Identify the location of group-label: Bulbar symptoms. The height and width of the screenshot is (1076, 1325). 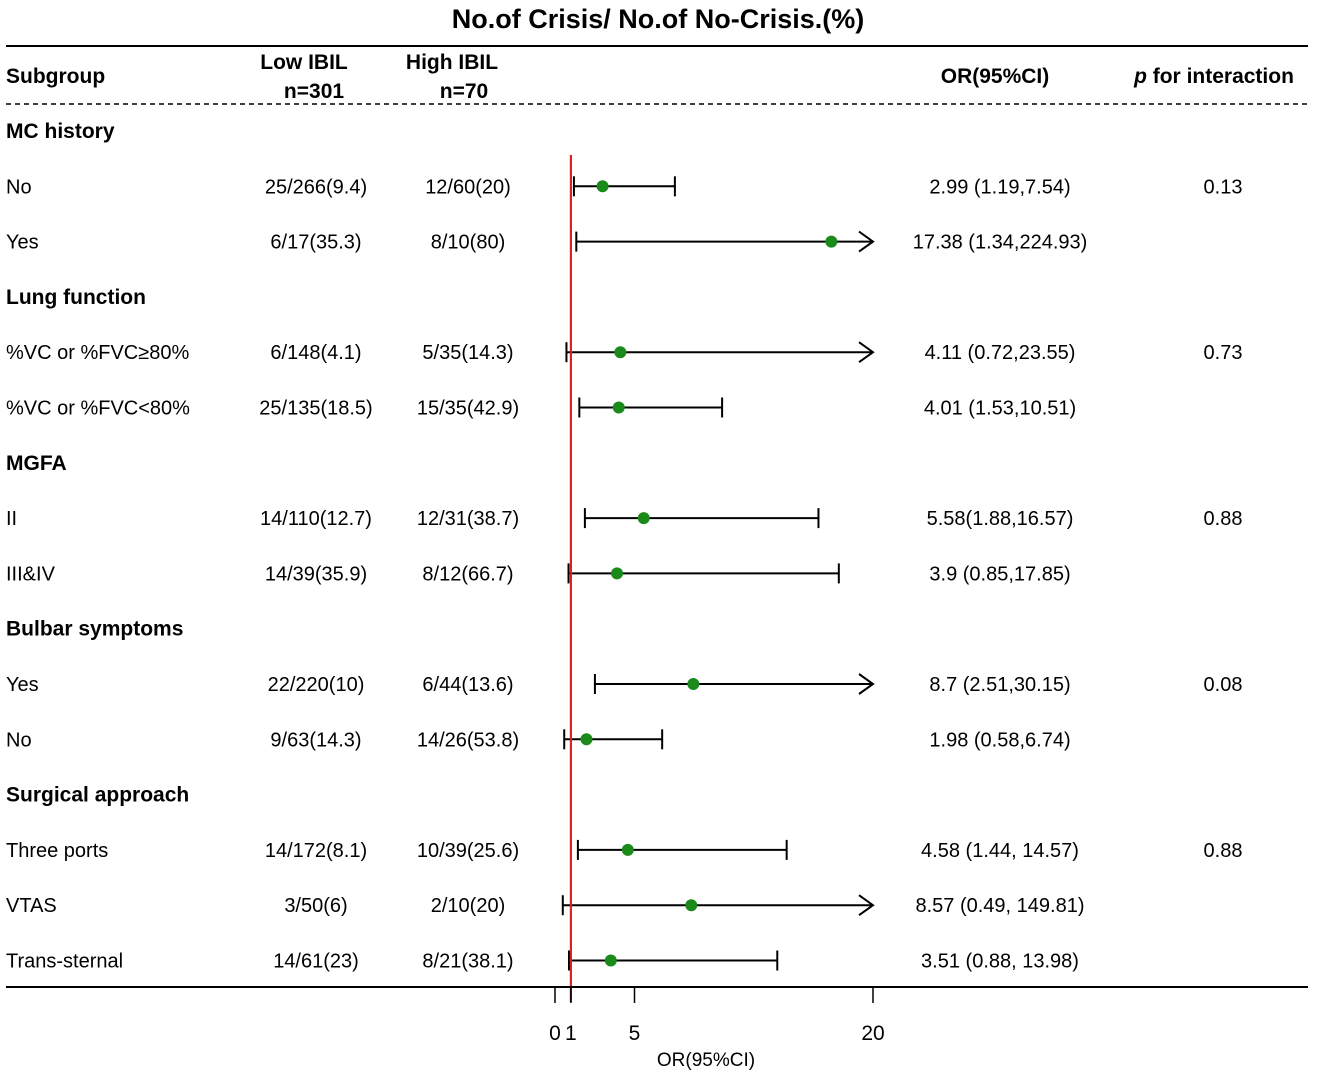
(94, 629).